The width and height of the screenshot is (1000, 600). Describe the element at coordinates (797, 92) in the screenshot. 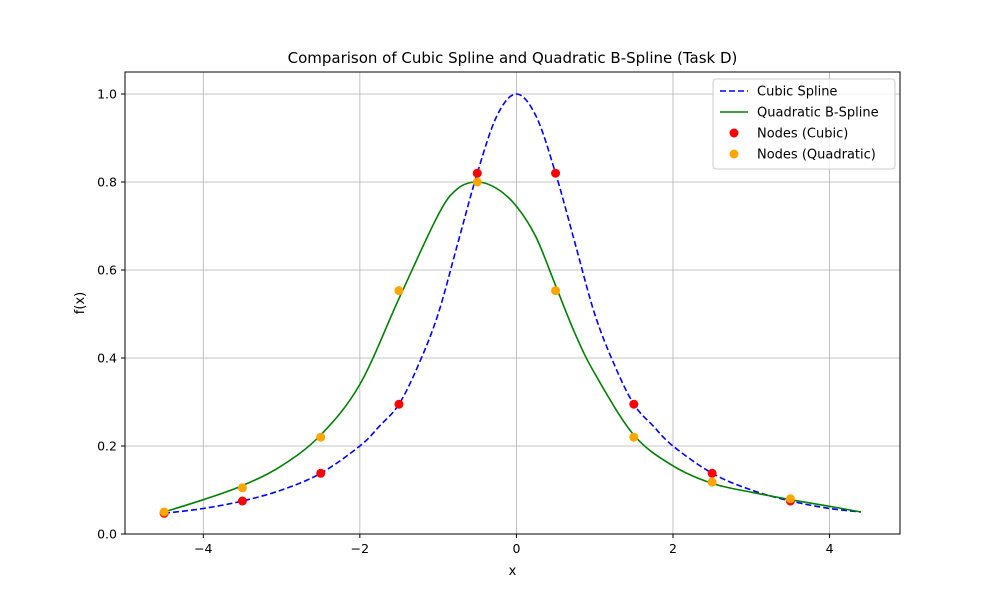

I see `legend-label-cubic-spline: Cubic Spline` at that location.